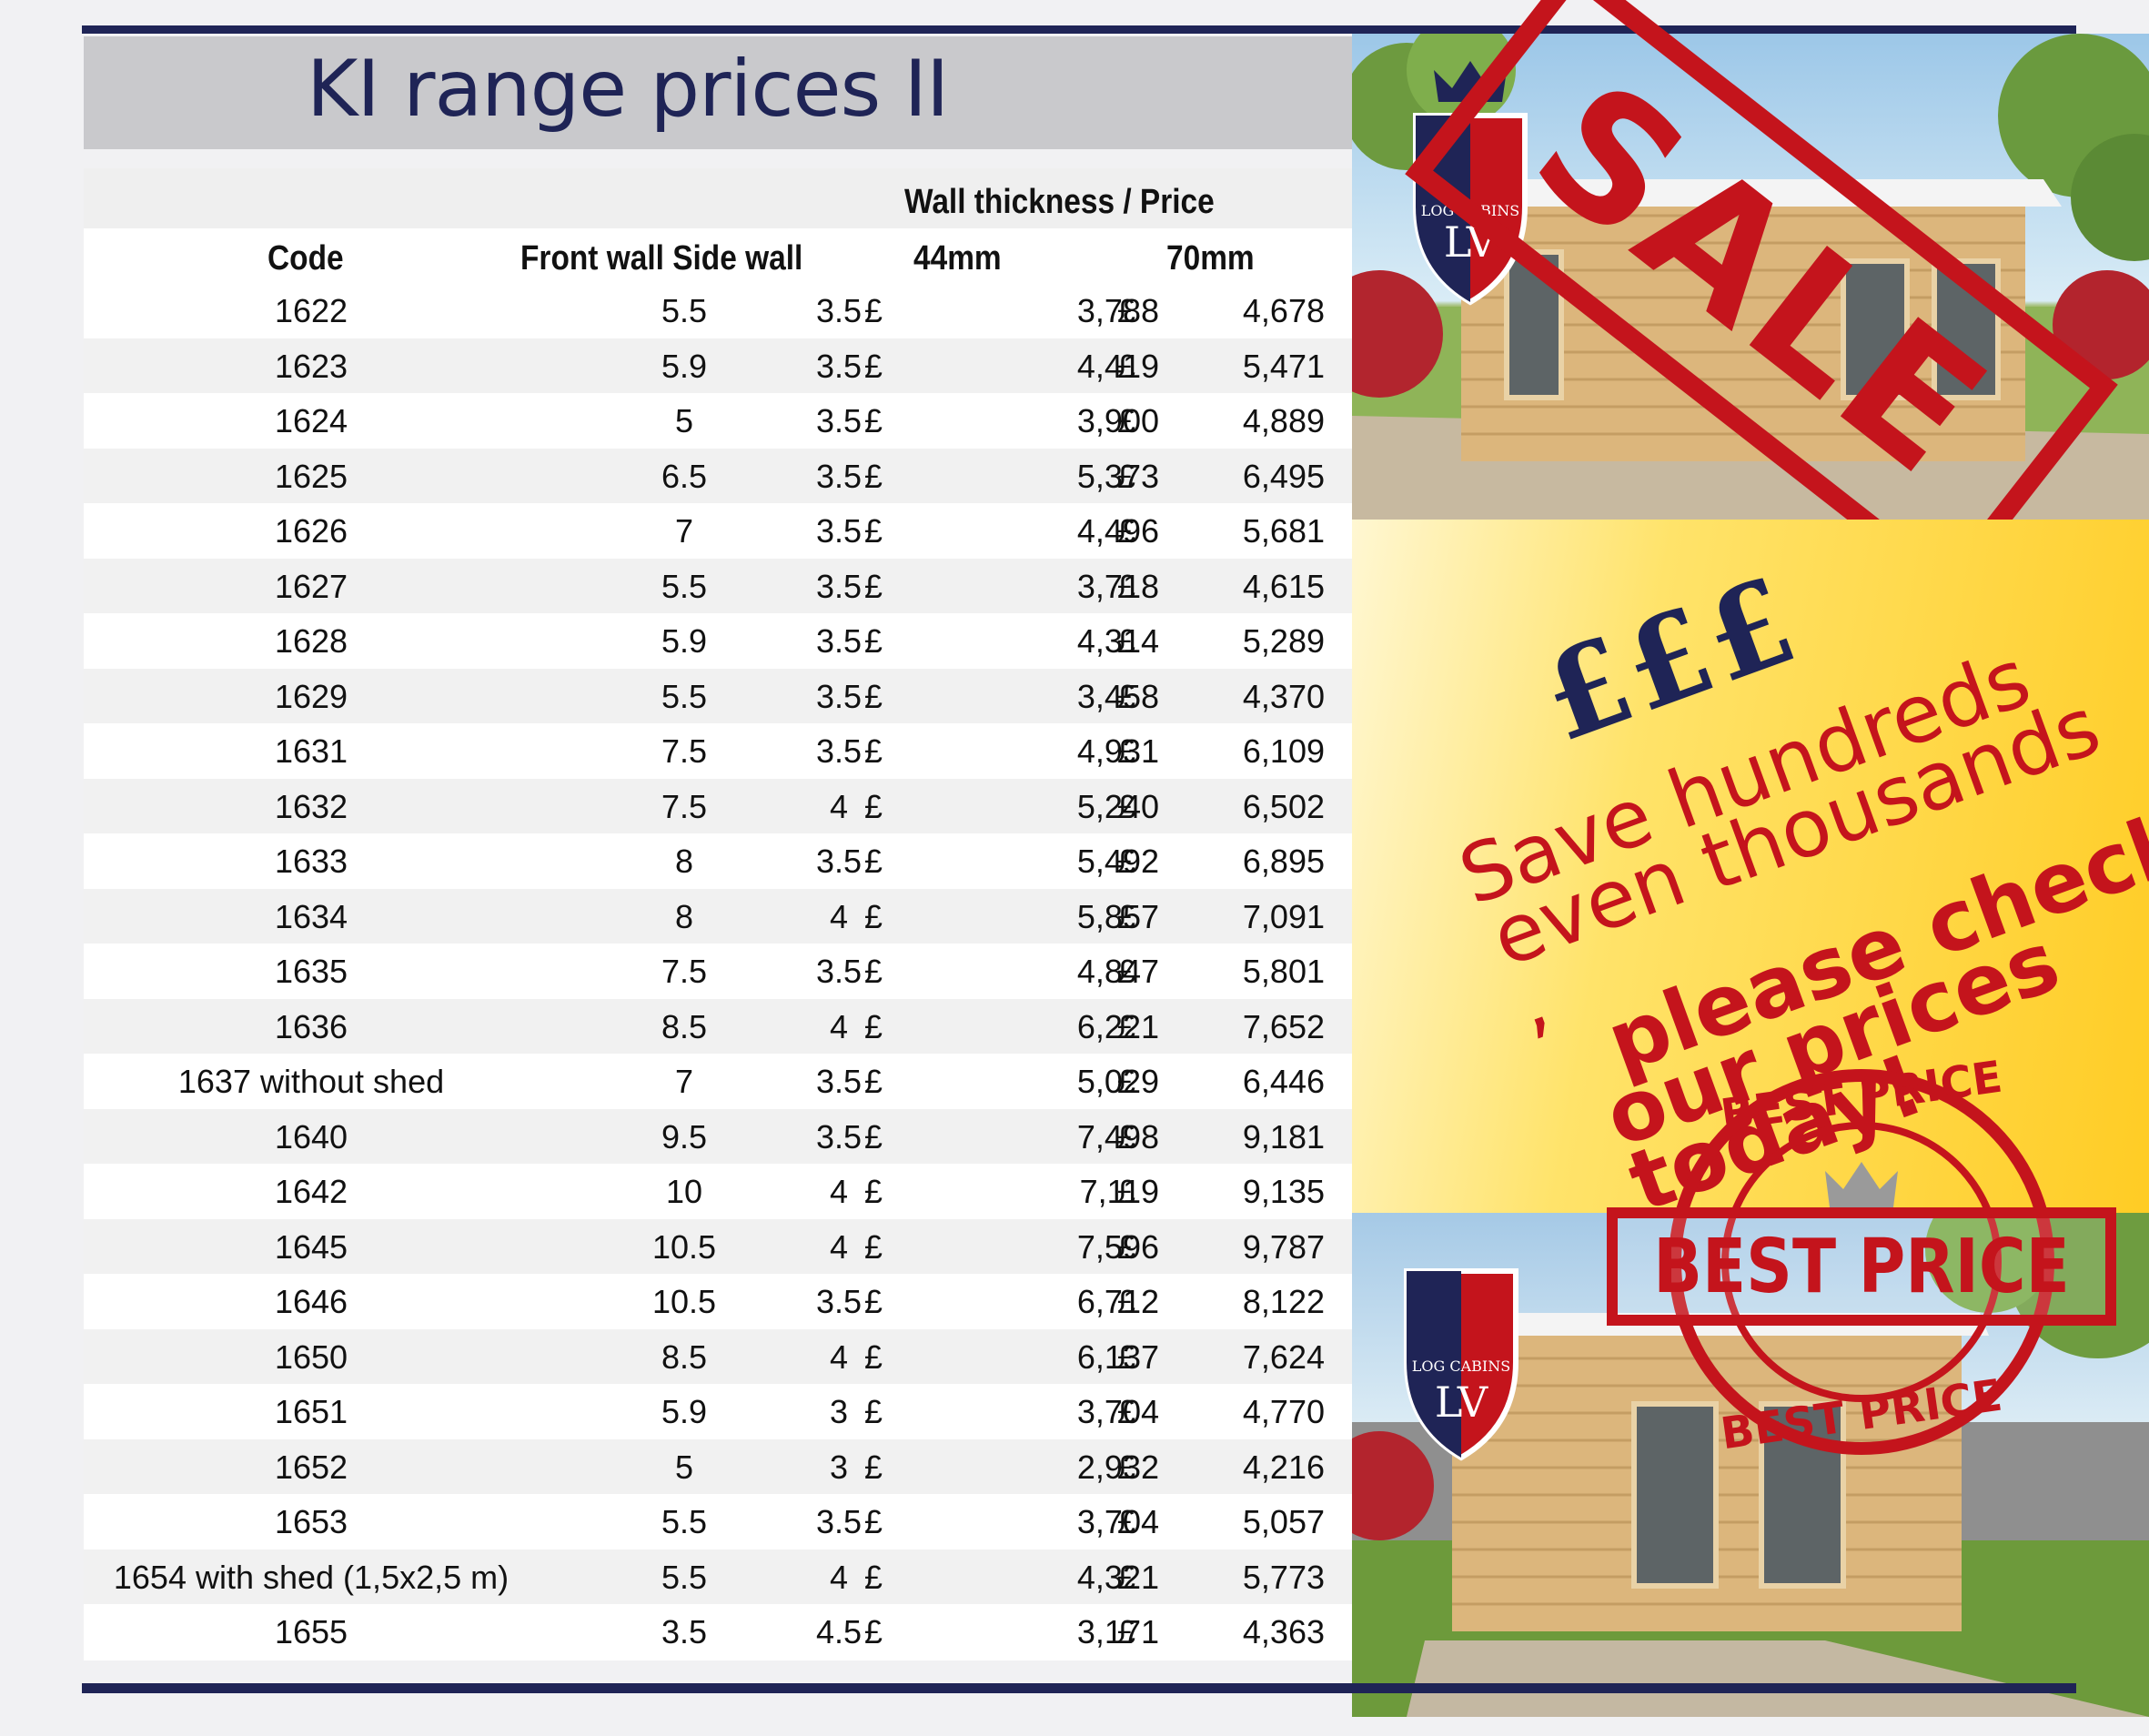  Describe the element at coordinates (1059, 202) in the screenshot. I see `wall-thickness-header: Wall thickness / Price` at that location.